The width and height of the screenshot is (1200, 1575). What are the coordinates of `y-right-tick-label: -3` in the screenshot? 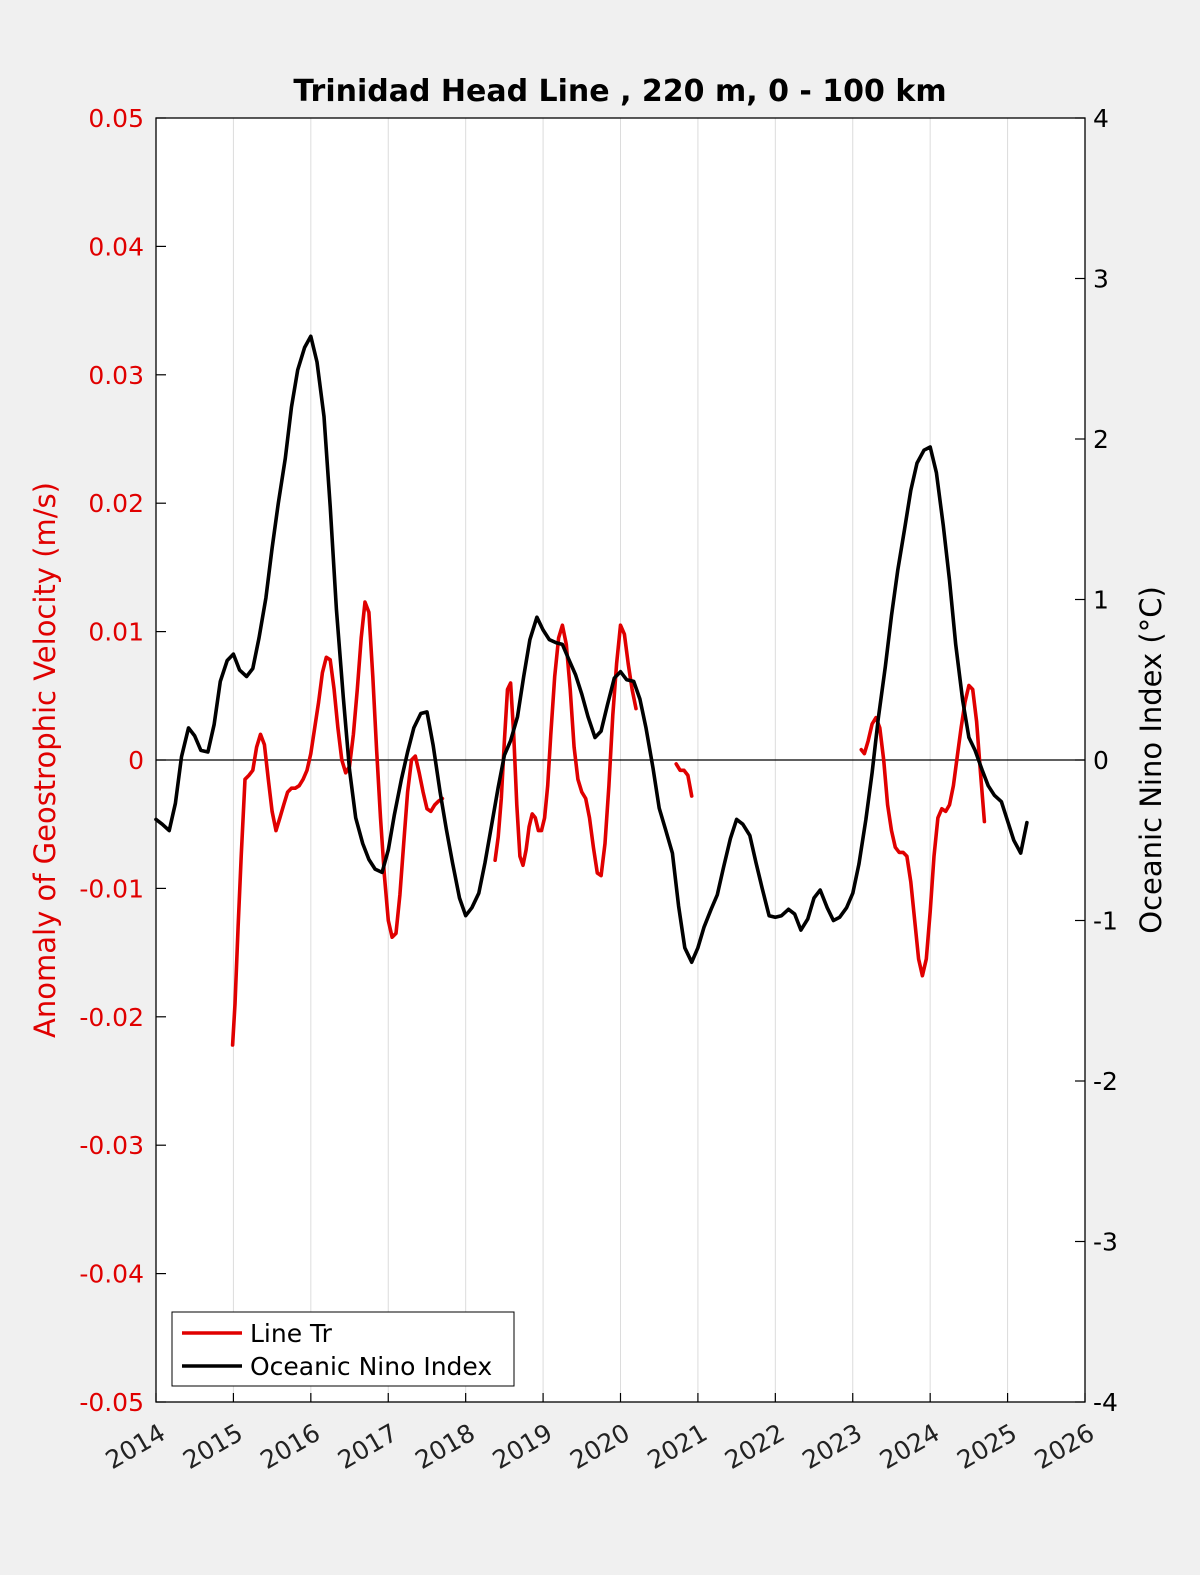 It's located at (1105, 1242).